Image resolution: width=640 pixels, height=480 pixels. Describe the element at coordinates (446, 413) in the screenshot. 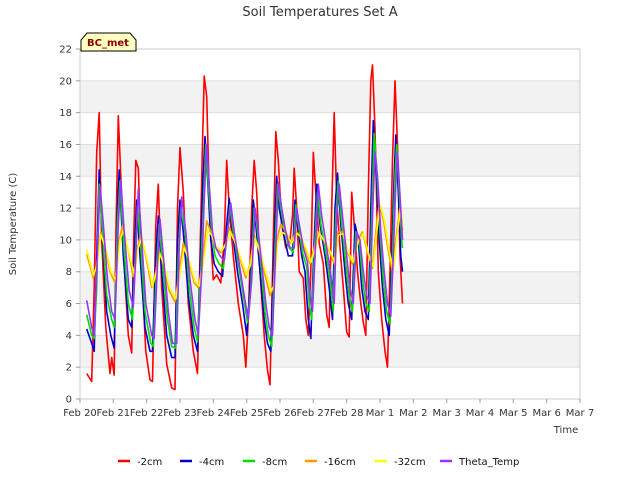

I see `x-tick-label: Mar 3` at that location.